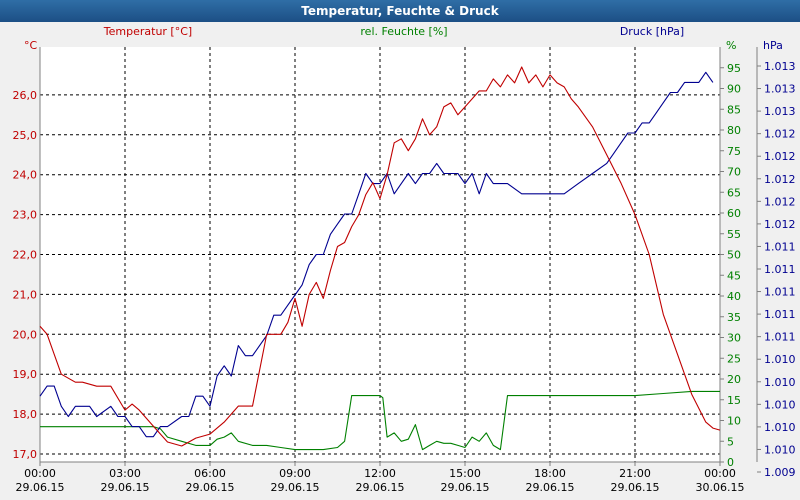  I want to click on humidity-tick-label: 30, so click(734, 338).